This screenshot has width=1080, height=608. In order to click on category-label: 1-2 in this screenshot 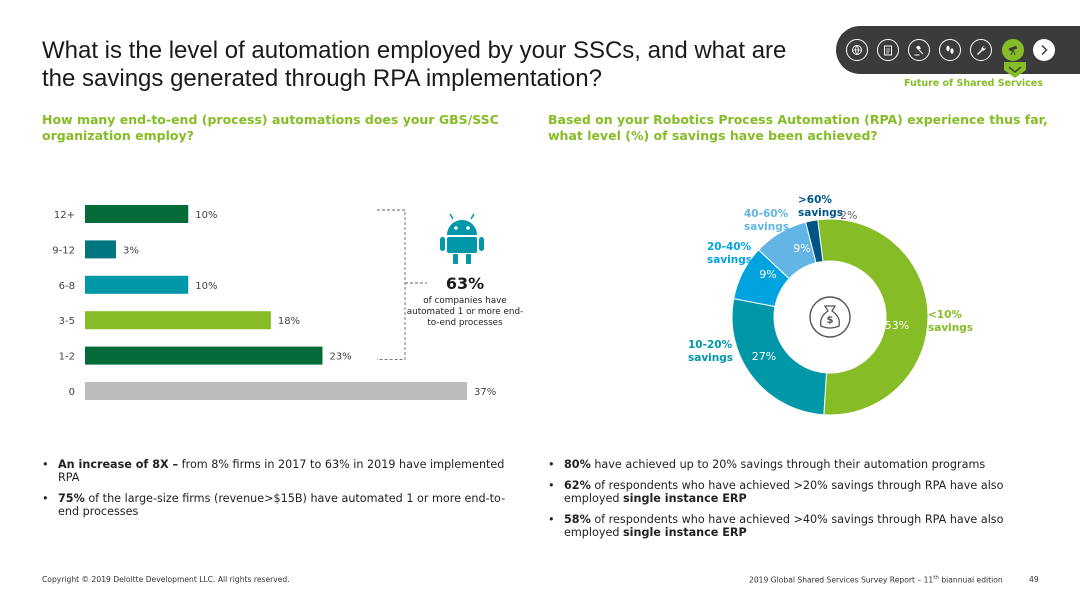, I will do `click(67, 357)`.